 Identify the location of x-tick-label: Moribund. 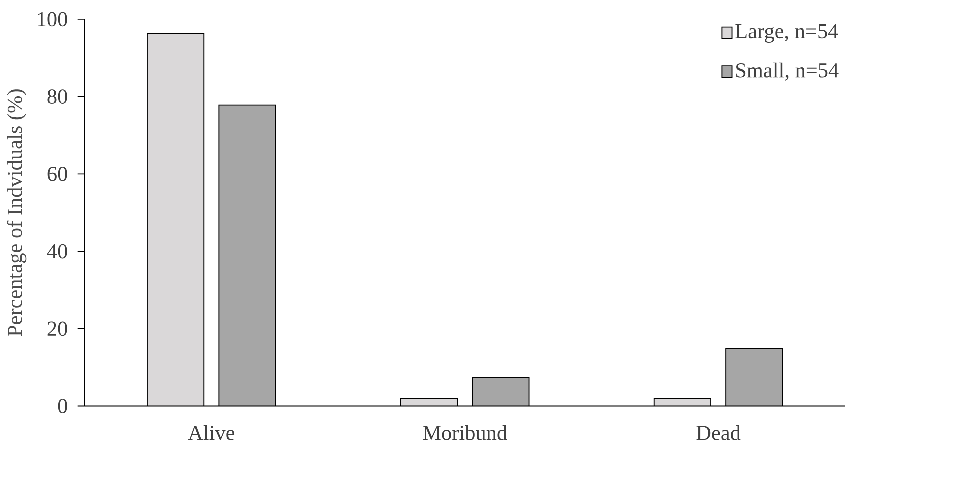
(465, 432).